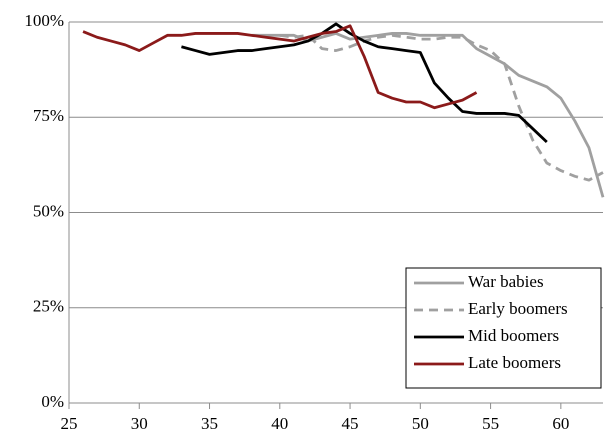  I want to click on x-tick-label: 45, so click(350, 423).